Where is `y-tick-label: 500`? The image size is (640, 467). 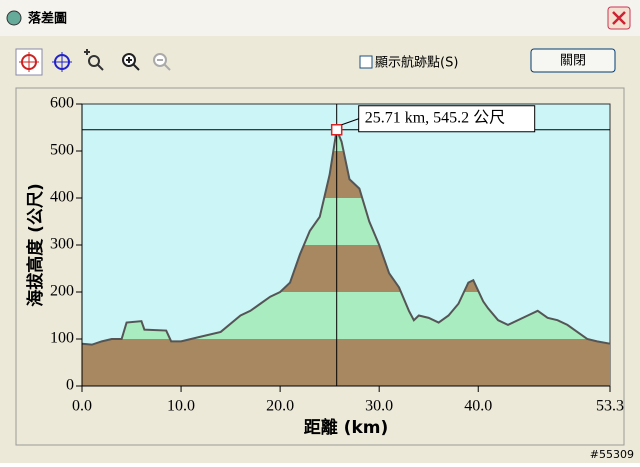 y-tick-label: 500 is located at coordinates (62, 150).